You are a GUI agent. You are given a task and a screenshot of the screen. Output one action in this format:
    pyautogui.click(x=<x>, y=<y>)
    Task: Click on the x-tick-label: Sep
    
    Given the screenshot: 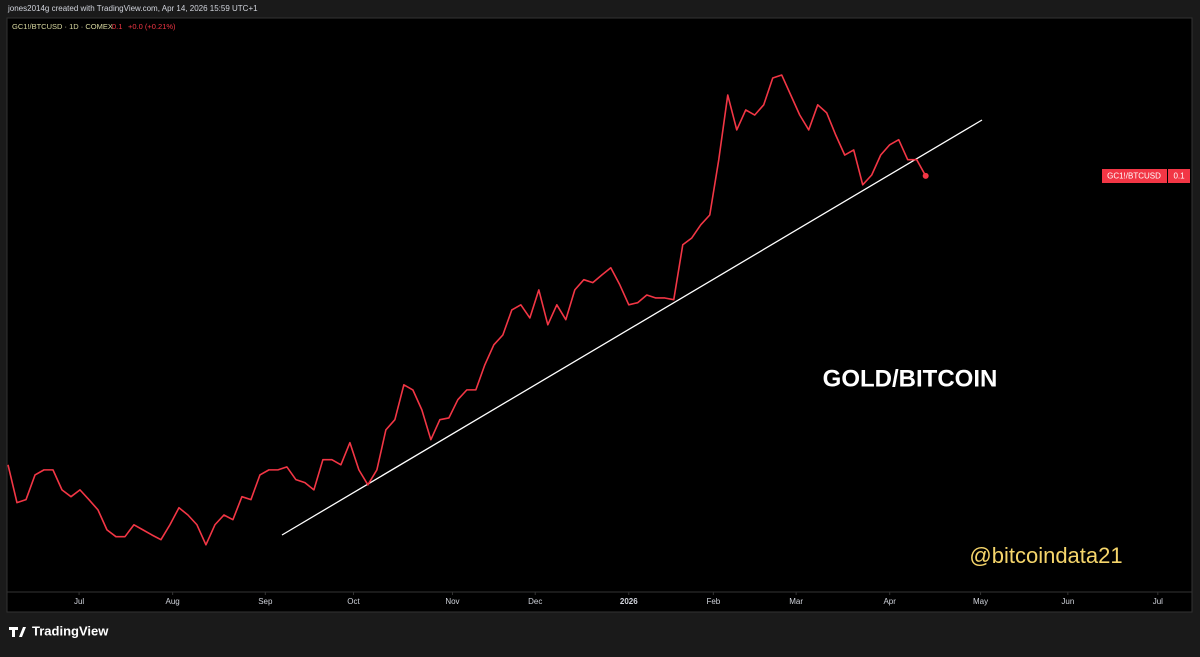 What is the action you would take?
    pyautogui.click(x=265, y=601)
    